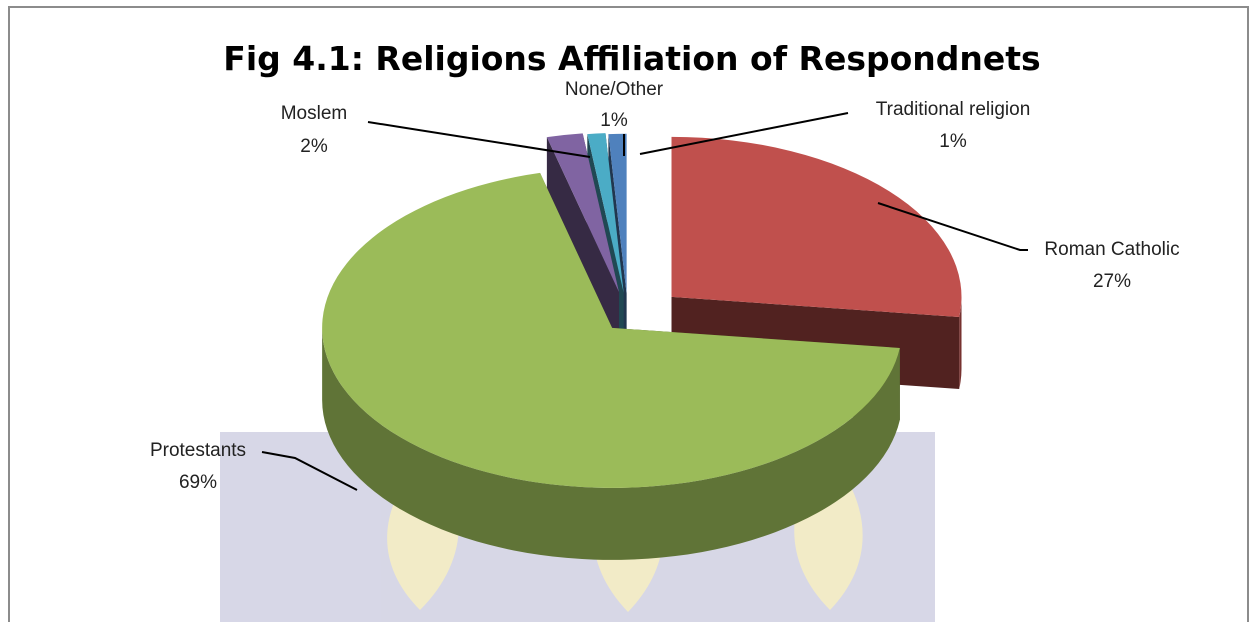 This screenshot has height=622, width=1255. I want to click on slice-value-moslem: 2%, so click(314, 146).